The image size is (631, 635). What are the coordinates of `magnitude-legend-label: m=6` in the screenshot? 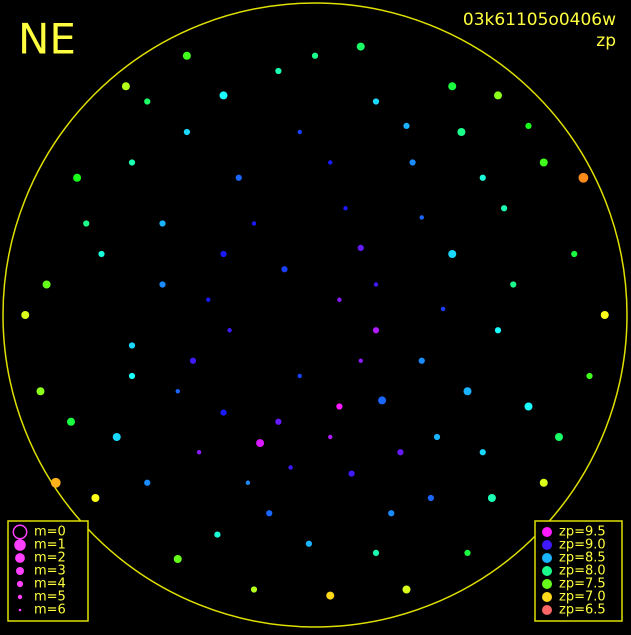 It's located at (50, 610).